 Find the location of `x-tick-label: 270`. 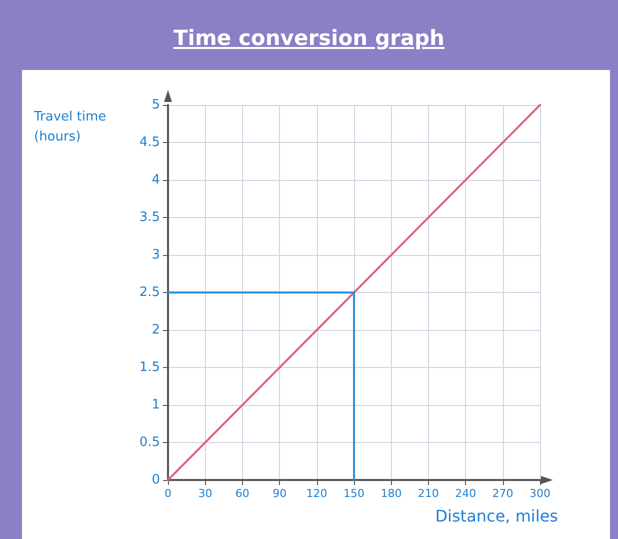

x-tick-label: 270 is located at coordinates (503, 493).